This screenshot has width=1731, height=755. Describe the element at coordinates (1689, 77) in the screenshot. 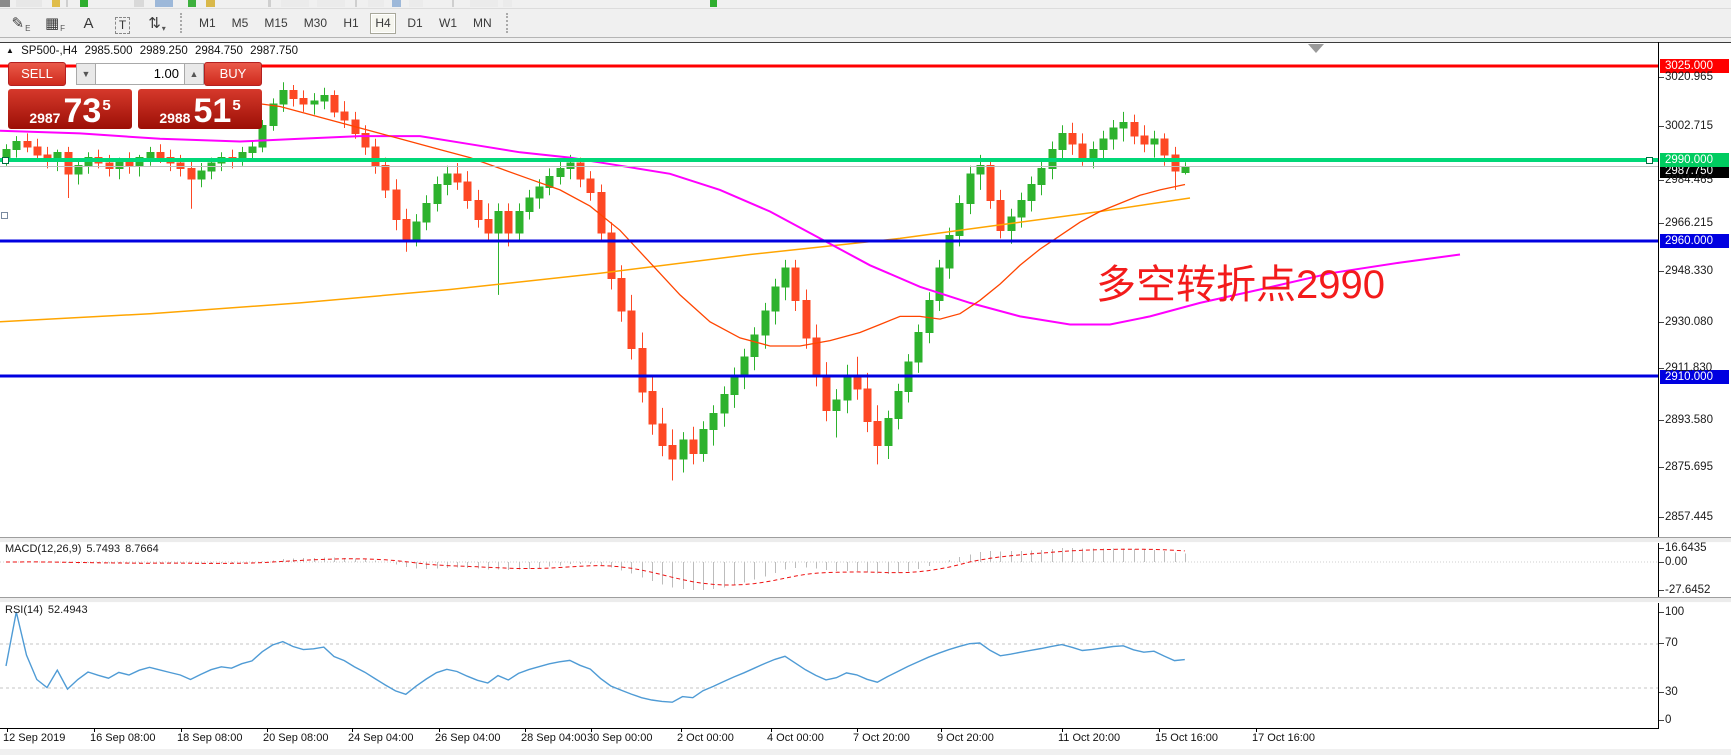

I see `axis-tick-label: 3020.965` at that location.